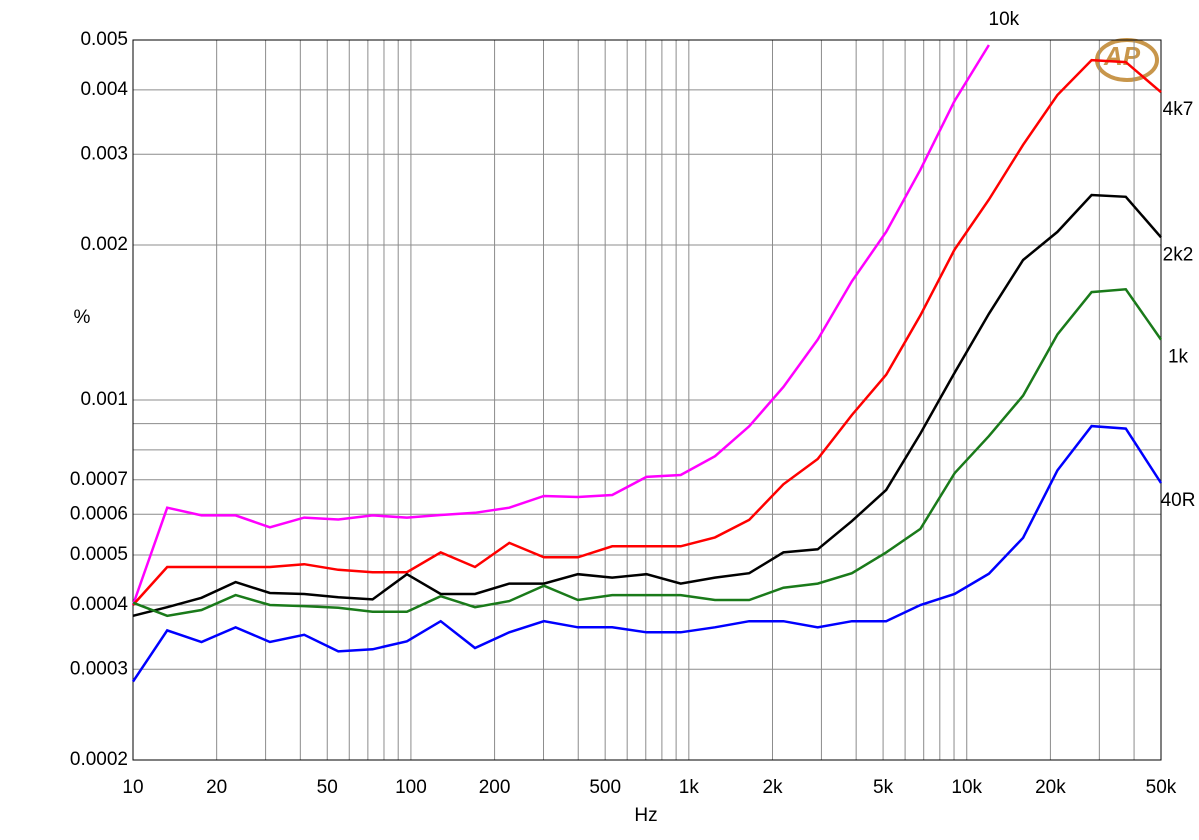 Image resolution: width=1199 pixels, height=840 pixels. What do you see at coordinates (99, 554) in the screenshot?
I see `y-tick-label: 0.0005` at bounding box center [99, 554].